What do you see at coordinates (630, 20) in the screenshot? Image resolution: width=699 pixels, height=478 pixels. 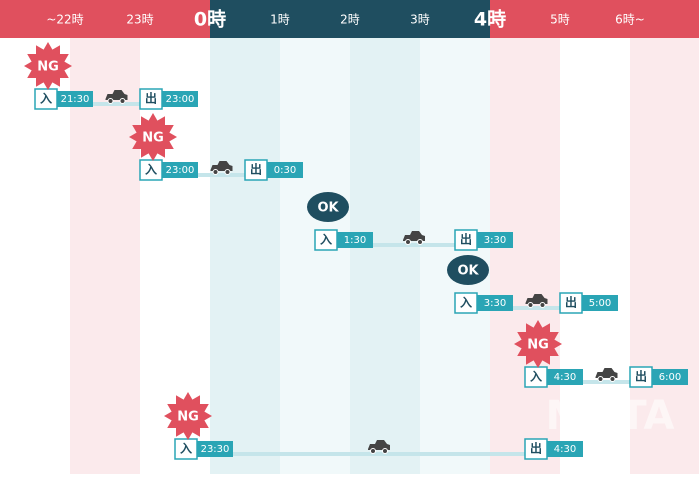 I see `hour-label: 6時~` at bounding box center [630, 20].